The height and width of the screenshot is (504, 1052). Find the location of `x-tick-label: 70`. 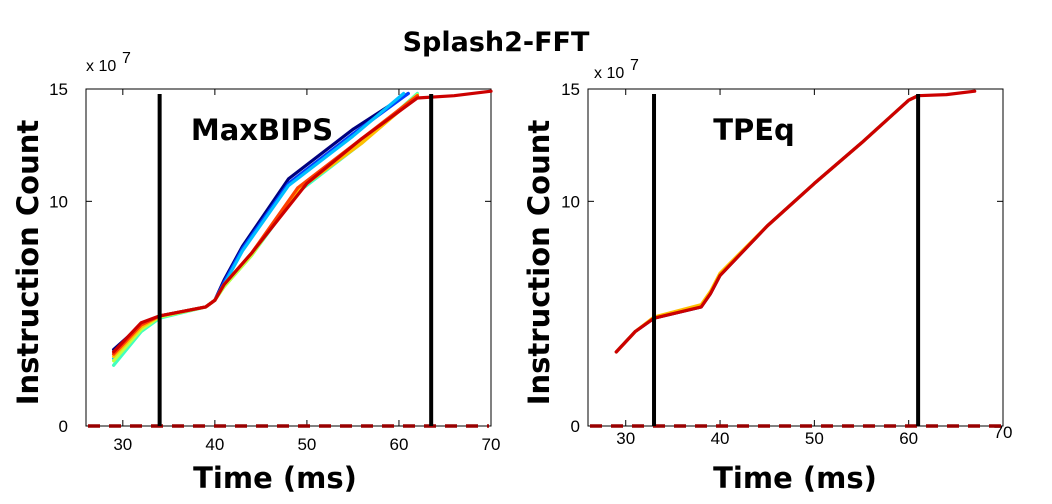

x-tick-label: 70 is located at coordinates (491, 444).